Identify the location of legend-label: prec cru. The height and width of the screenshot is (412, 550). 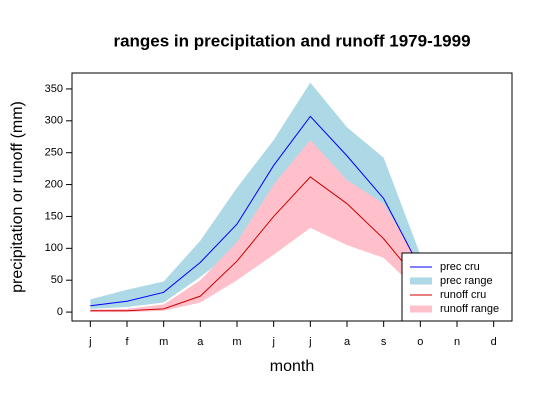
(460, 267).